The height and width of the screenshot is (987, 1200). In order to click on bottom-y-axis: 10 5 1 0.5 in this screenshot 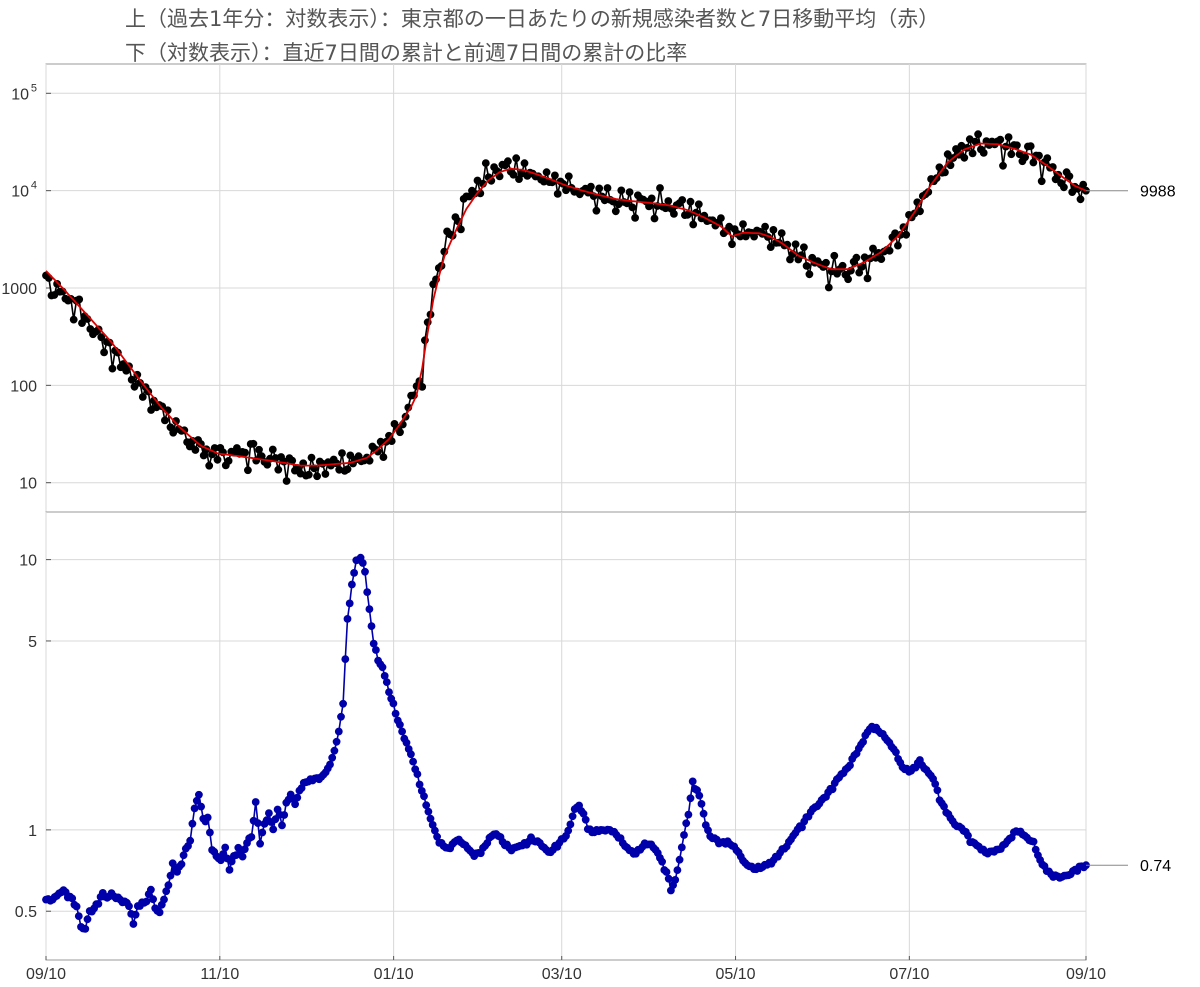, I will do `click(33, 737)`.